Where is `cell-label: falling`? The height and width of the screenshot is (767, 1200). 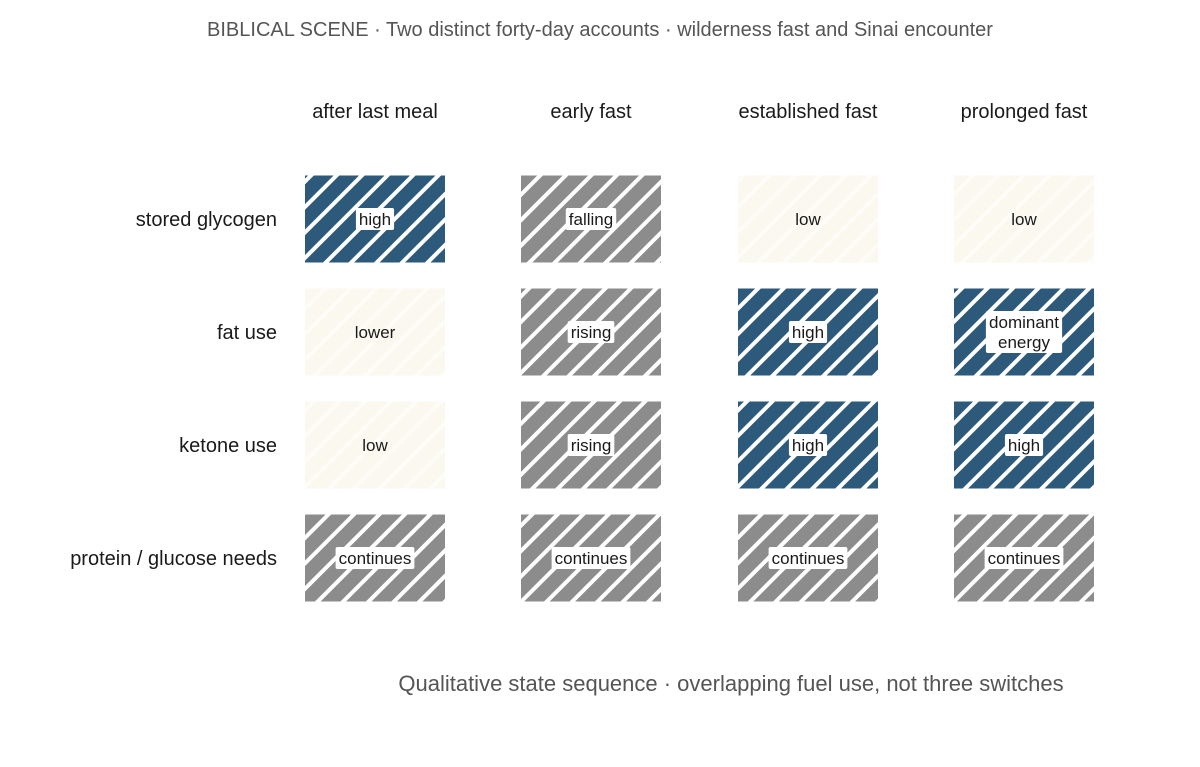
cell-label: falling is located at coordinates (591, 219).